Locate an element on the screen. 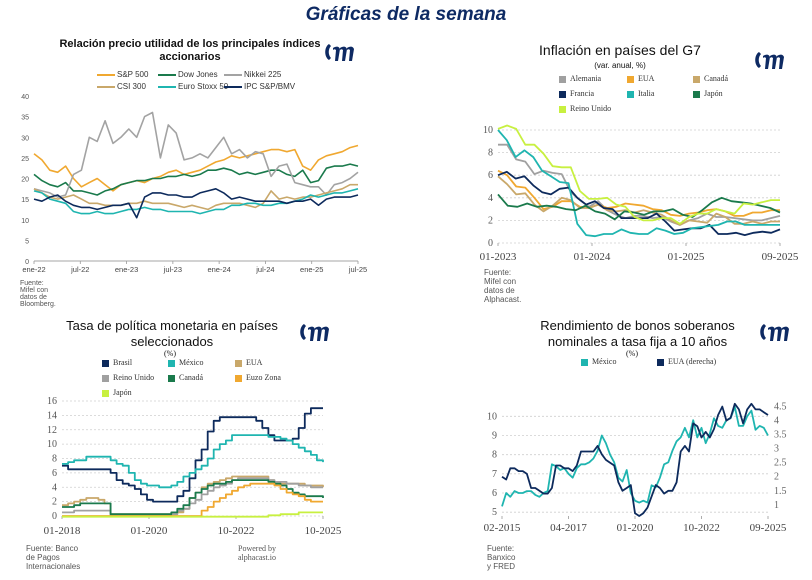 This screenshot has height=580, width=812. x-tick-label: 01-2018 is located at coordinates (62, 531).